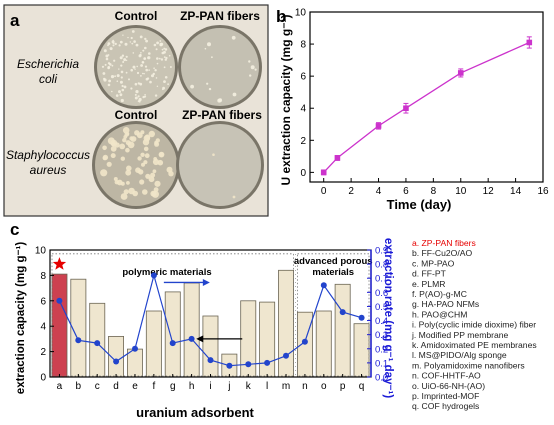 Image resolution: width=554 pixels, height=425 pixels. What do you see at coordinates (442, 253) in the screenshot?
I see `legend-item-b: b. FF-Cu2O/AO` at bounding box center [442, 253].